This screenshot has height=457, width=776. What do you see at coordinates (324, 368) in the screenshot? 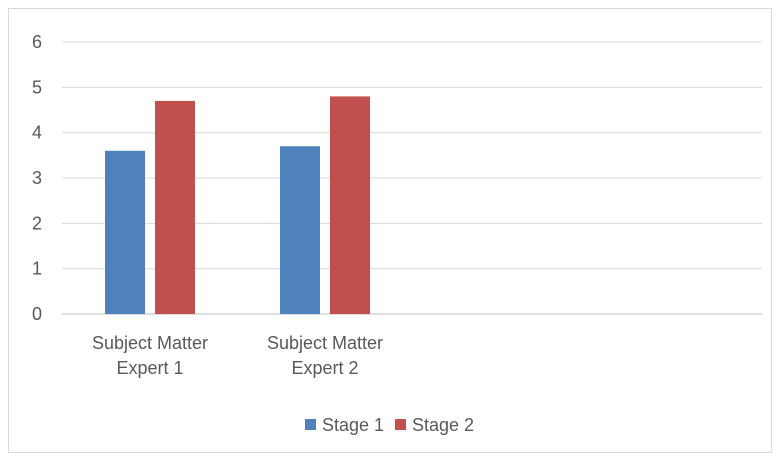
I see `x-tick-label: Expert 2` at bounding box center [324, 368].